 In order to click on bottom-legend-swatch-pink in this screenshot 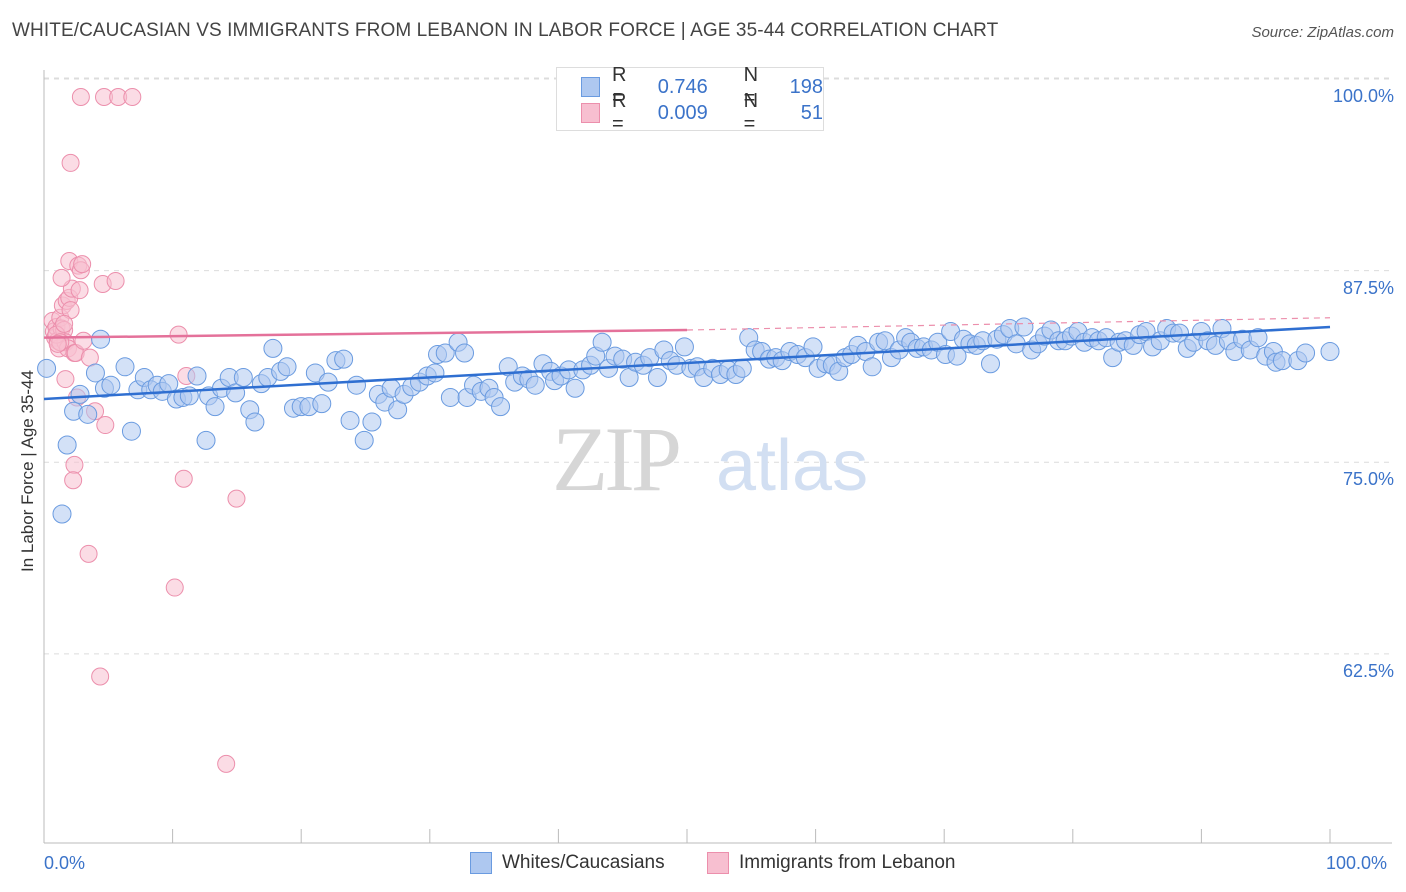, I will do `click(718, 863)`.